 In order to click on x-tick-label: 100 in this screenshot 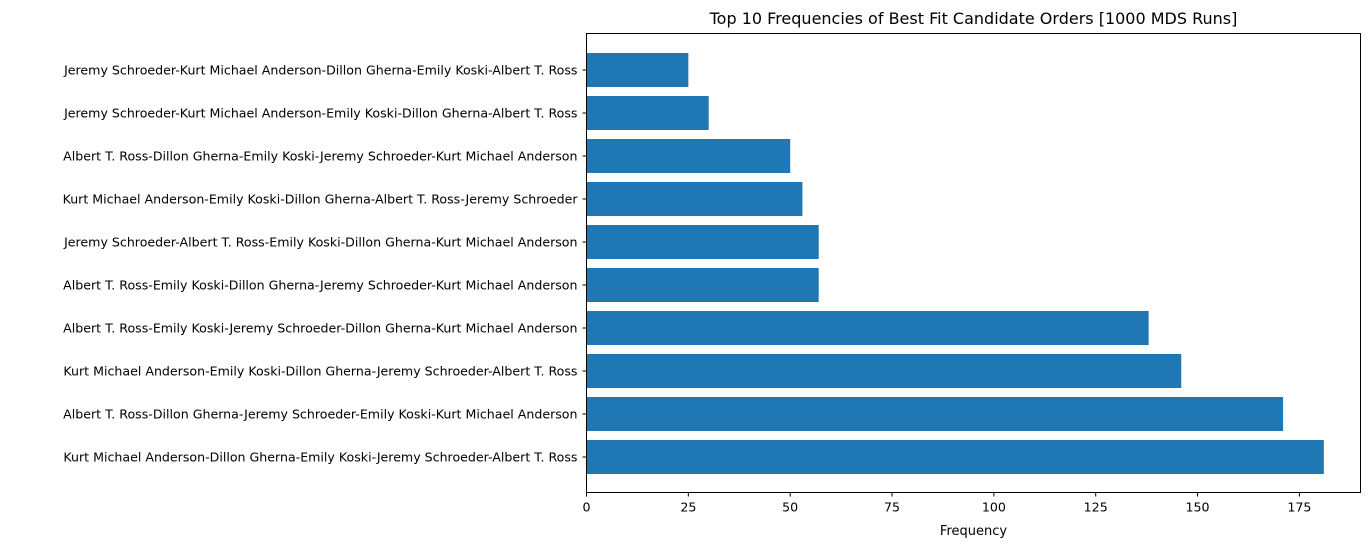, I will do `click(994, 507)`.